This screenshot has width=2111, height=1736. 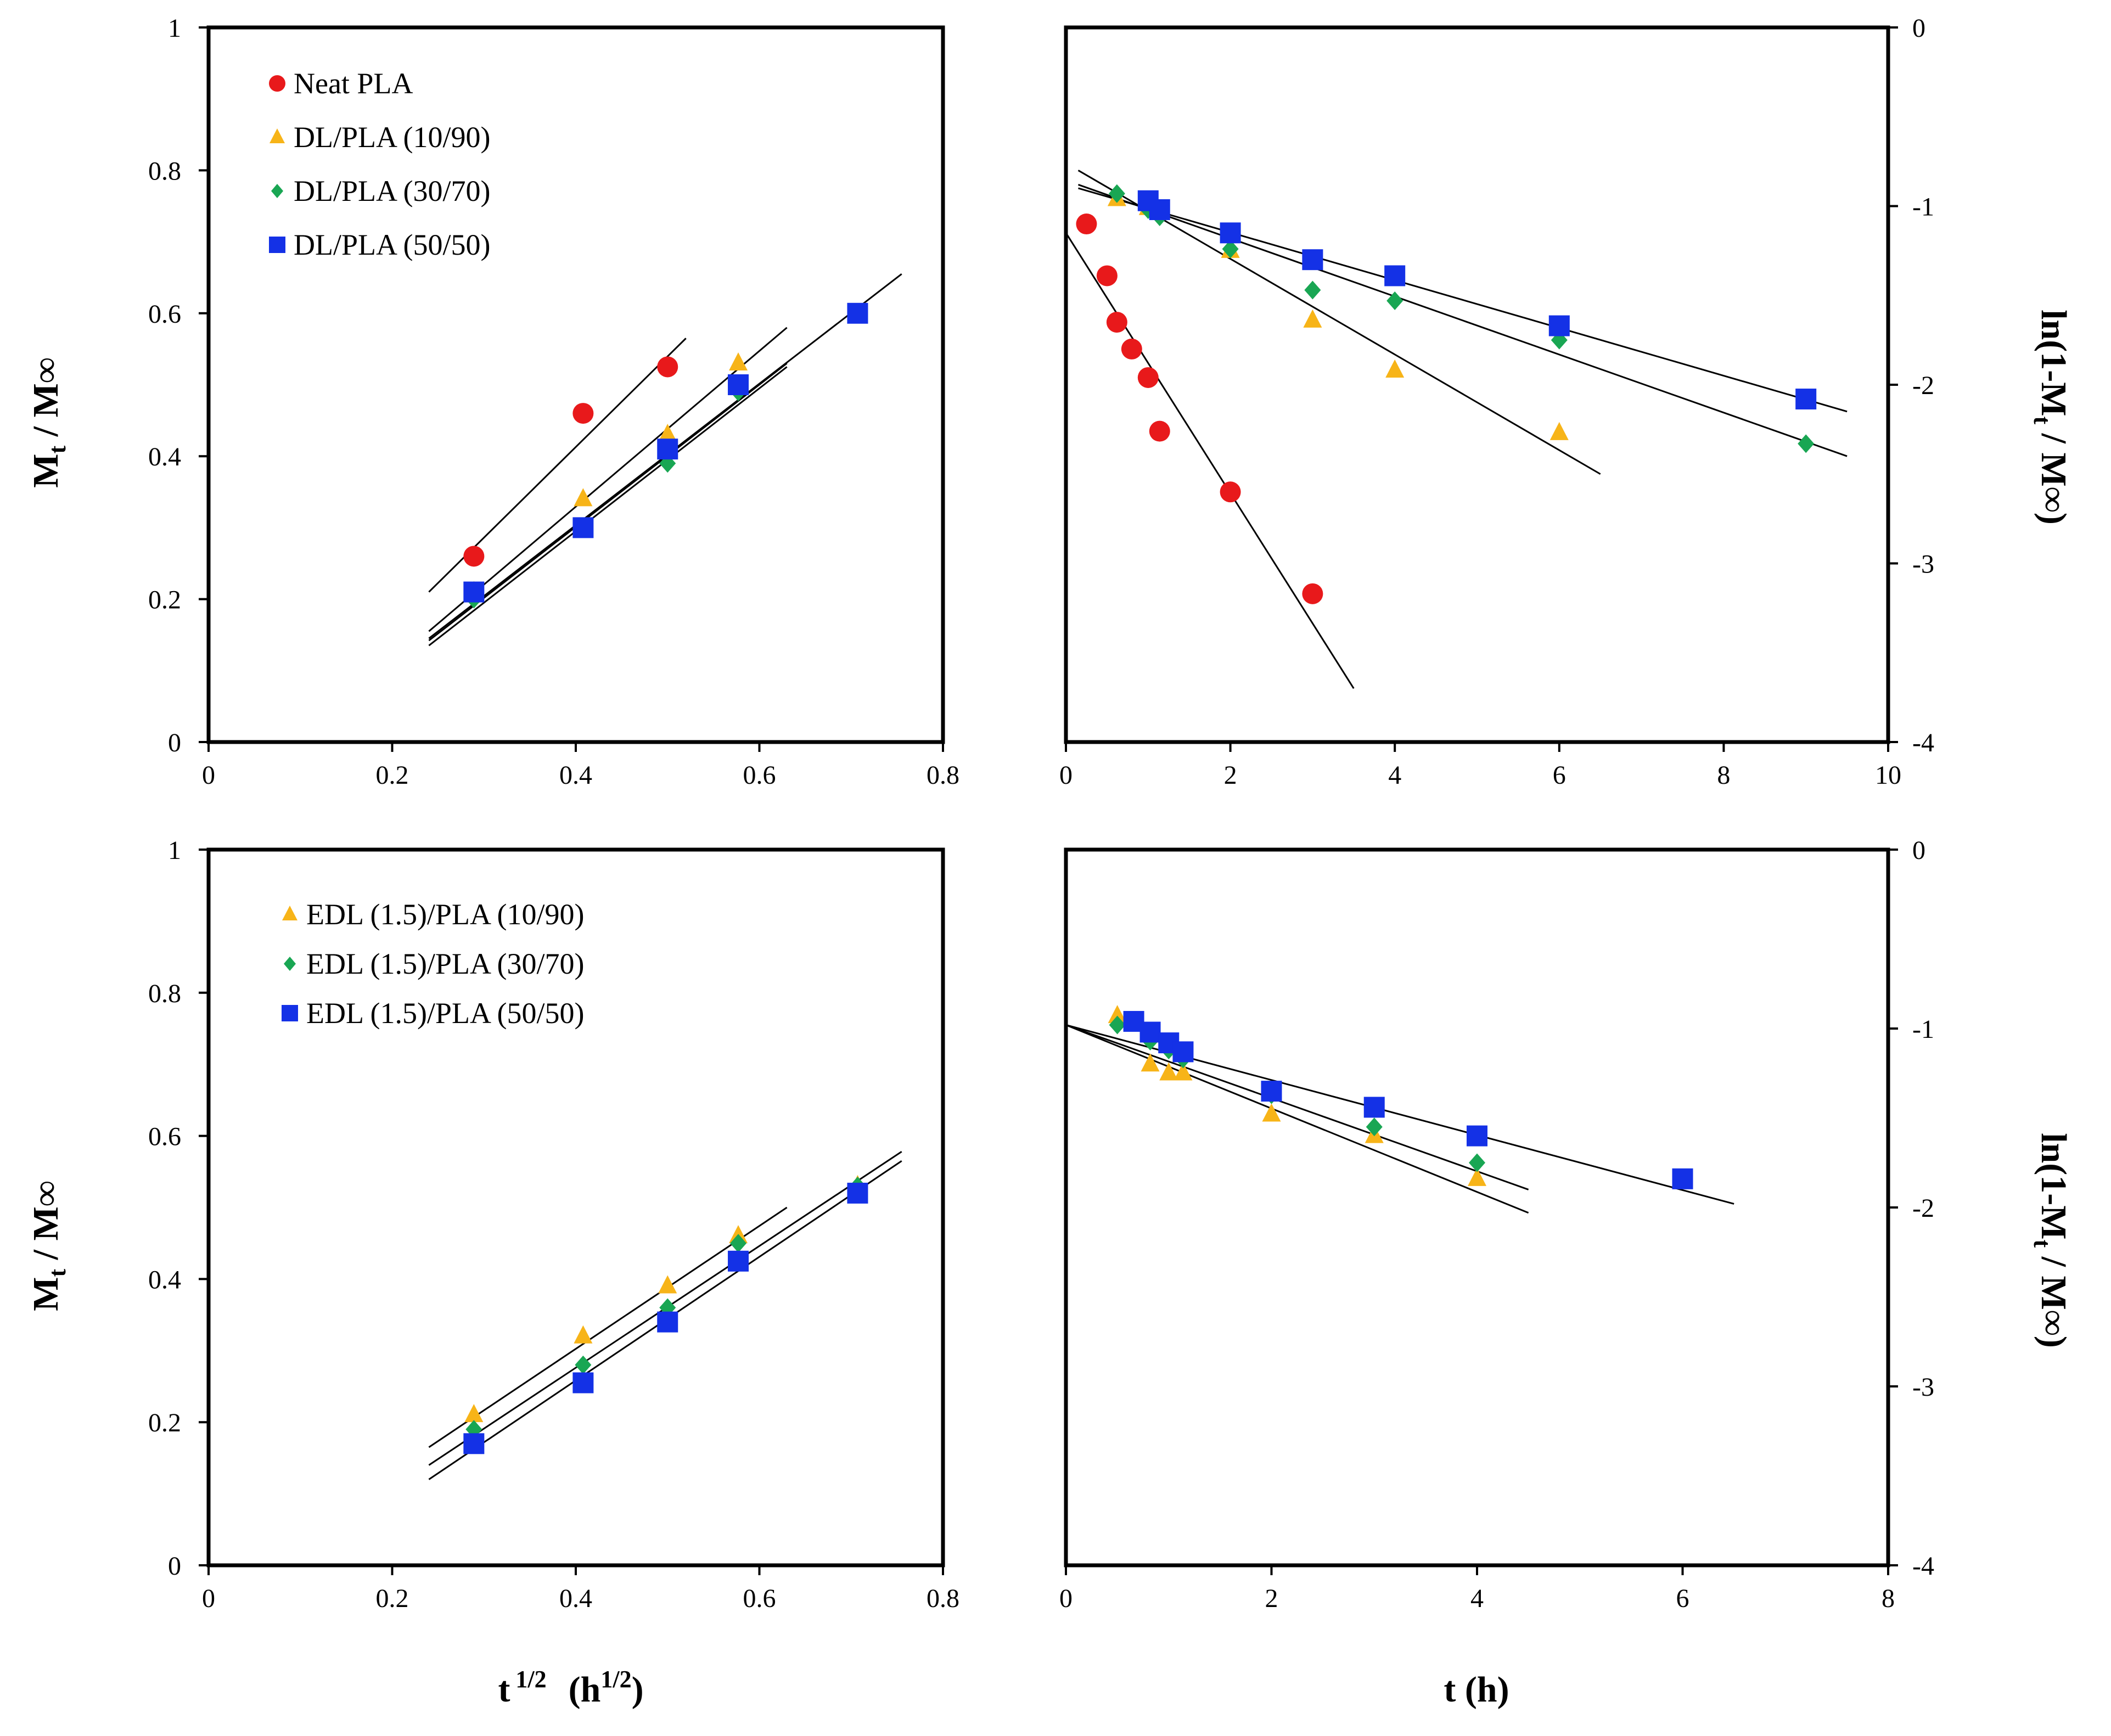 What do you see at coordinates (48, 422) in the screenshot?
I see `left-y-title-top: Mt / M∞` at bounding box center [48, 422].